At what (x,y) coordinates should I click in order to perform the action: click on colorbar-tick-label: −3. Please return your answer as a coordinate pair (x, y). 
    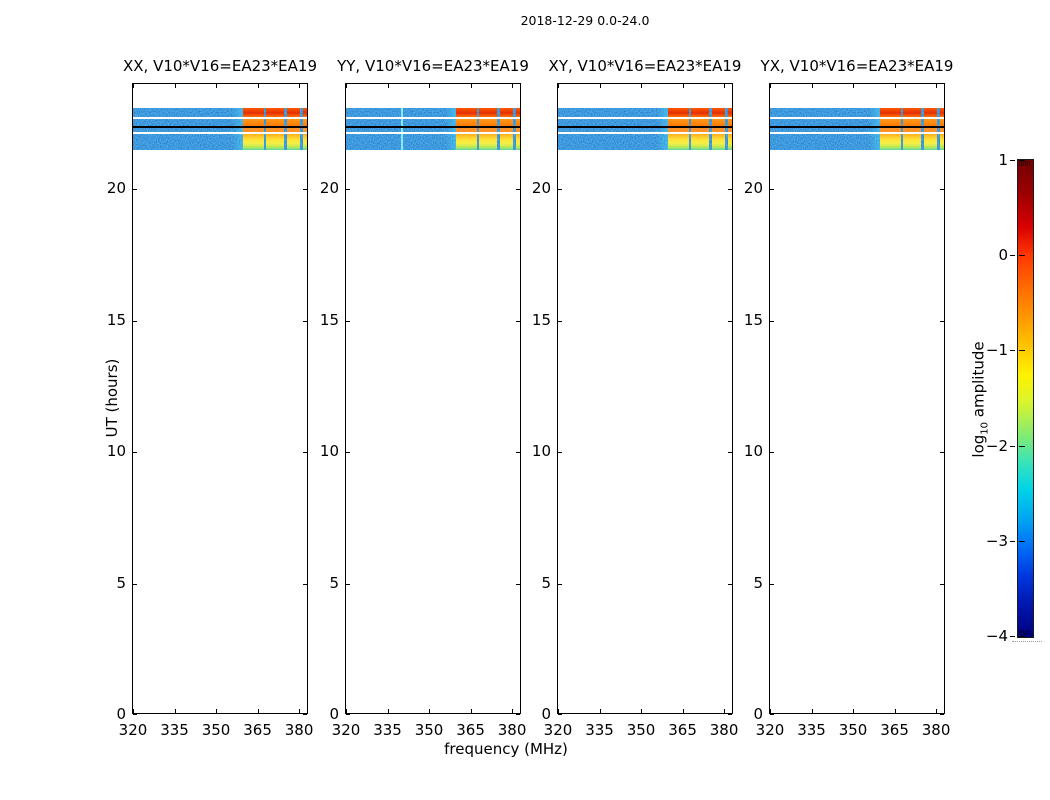
    Looking at the image, I should click on (996, 540).